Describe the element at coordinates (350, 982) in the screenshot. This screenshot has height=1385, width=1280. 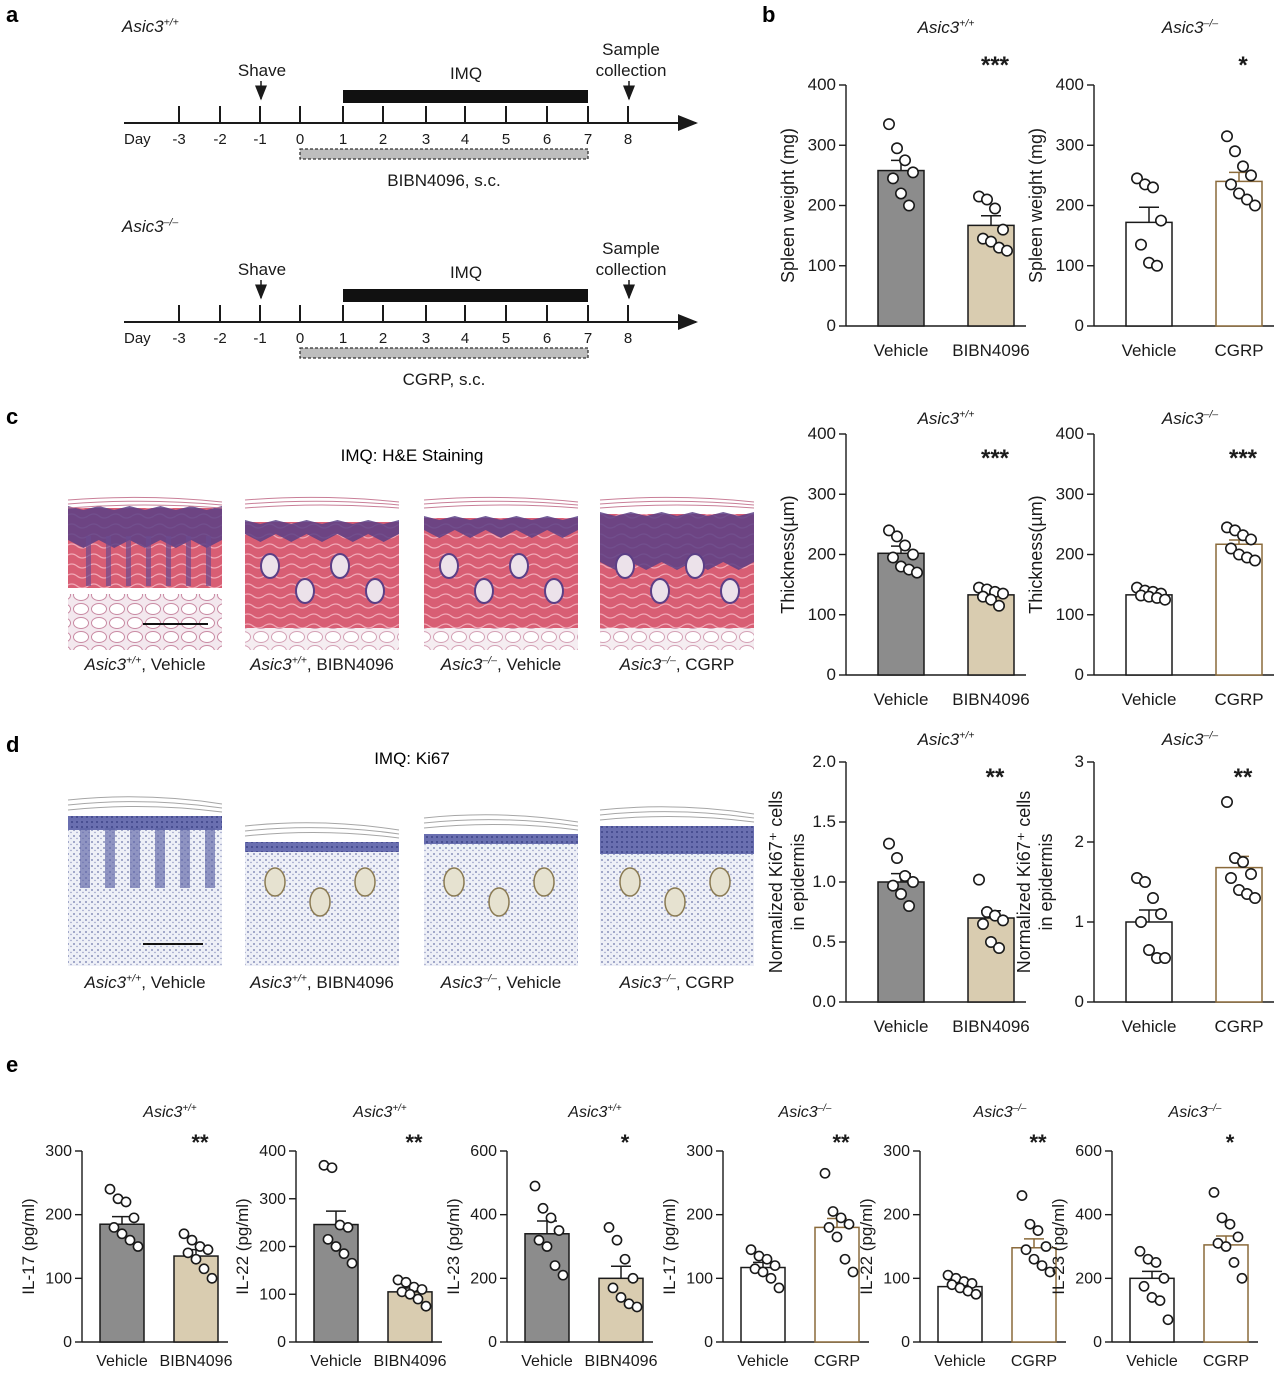
I see `ki67-caption-2-rest: , BIBN4096` at that location.